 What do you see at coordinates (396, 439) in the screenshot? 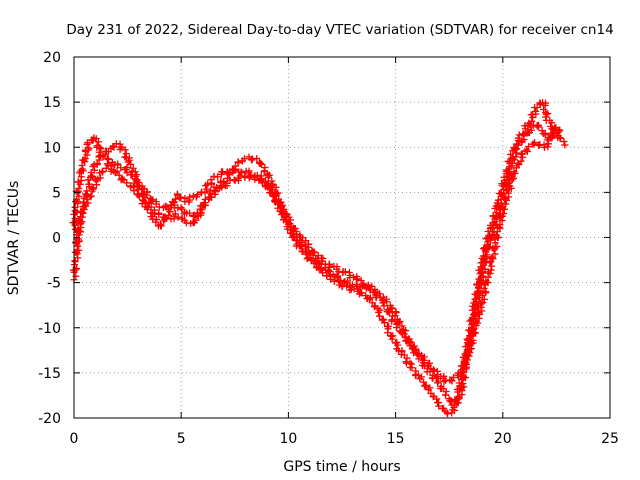
I see `x-tick-label: 15` at bounding box center [396, 439].